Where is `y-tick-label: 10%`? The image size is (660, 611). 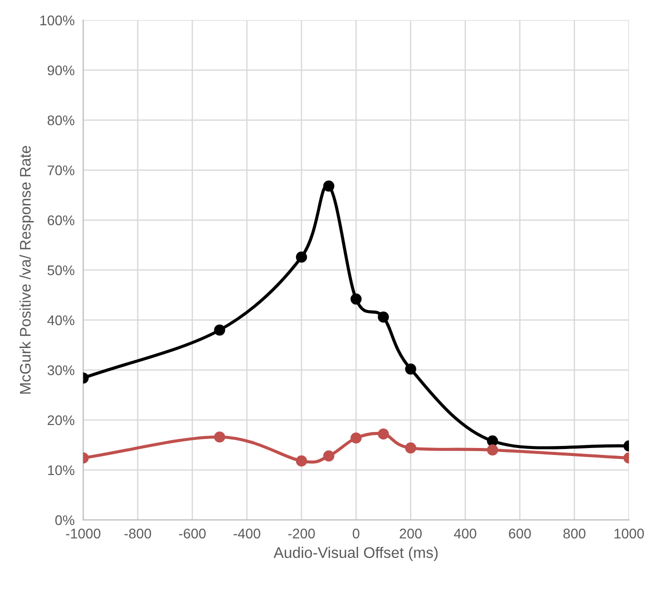
y-tick-label: 10% is located at coordinates (61, 470).